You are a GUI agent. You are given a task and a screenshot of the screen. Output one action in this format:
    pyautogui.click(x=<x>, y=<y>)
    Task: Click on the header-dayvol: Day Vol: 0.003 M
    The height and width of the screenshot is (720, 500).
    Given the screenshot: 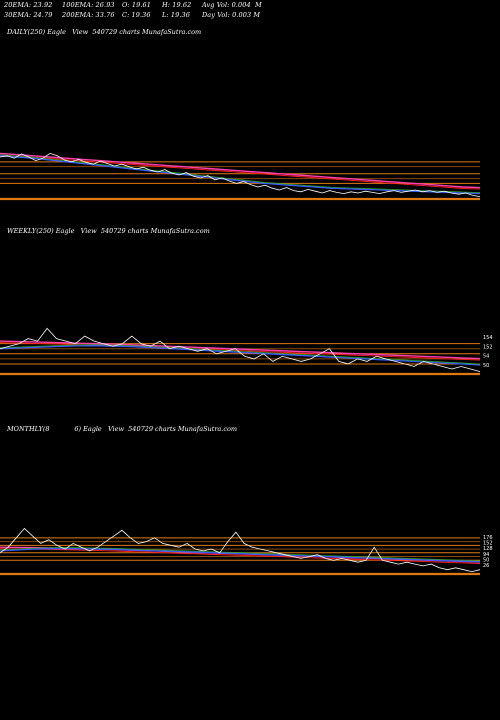 What is the action you would take?
    pyautogui.click(x=231, y=15)
    